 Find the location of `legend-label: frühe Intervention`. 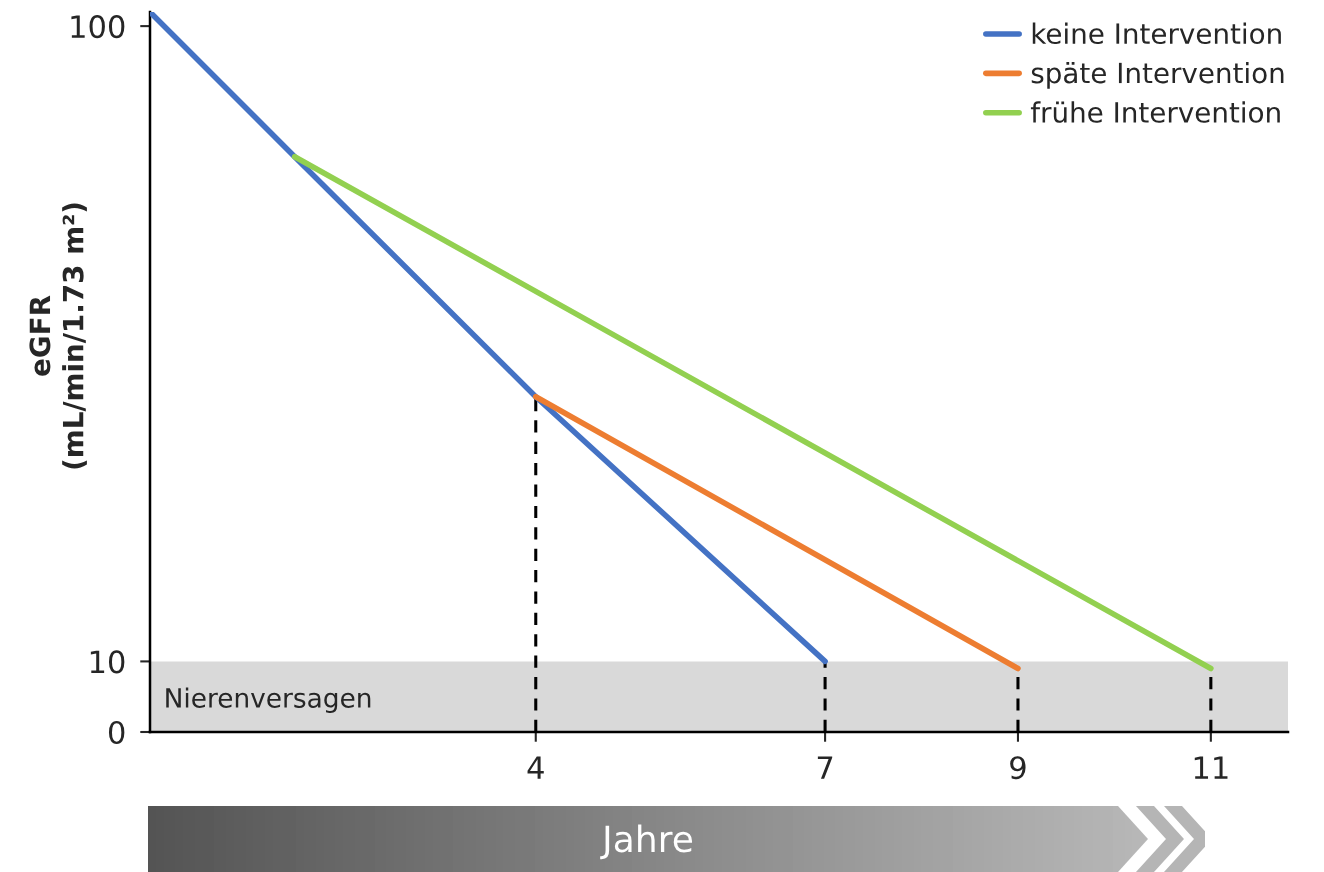

legend-label: frühe Intervention is located at coordinates (1155, 112).